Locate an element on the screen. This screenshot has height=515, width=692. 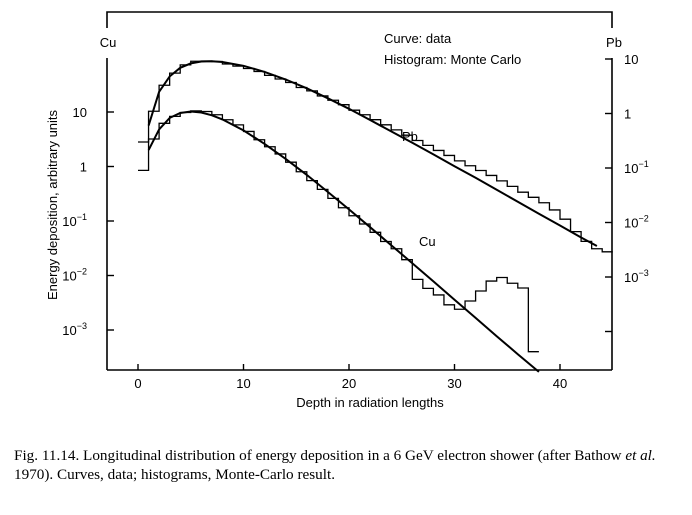
left-y-tick-label-4: 10⁻³ is located at coordinates (74, 329).